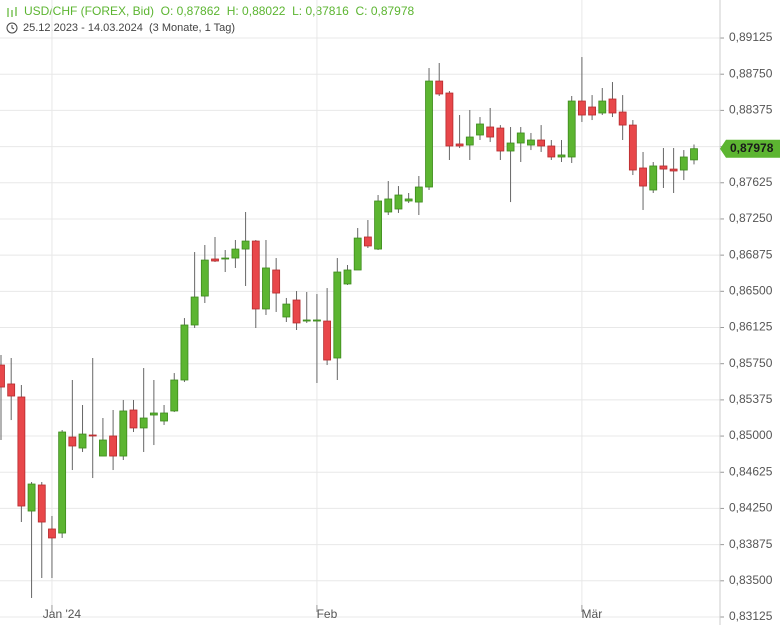 The image size is (780, 625). Describe the element at coordinates (62, 614) in the screenshot. I see `x-tick-label: Jan '24` at that location.